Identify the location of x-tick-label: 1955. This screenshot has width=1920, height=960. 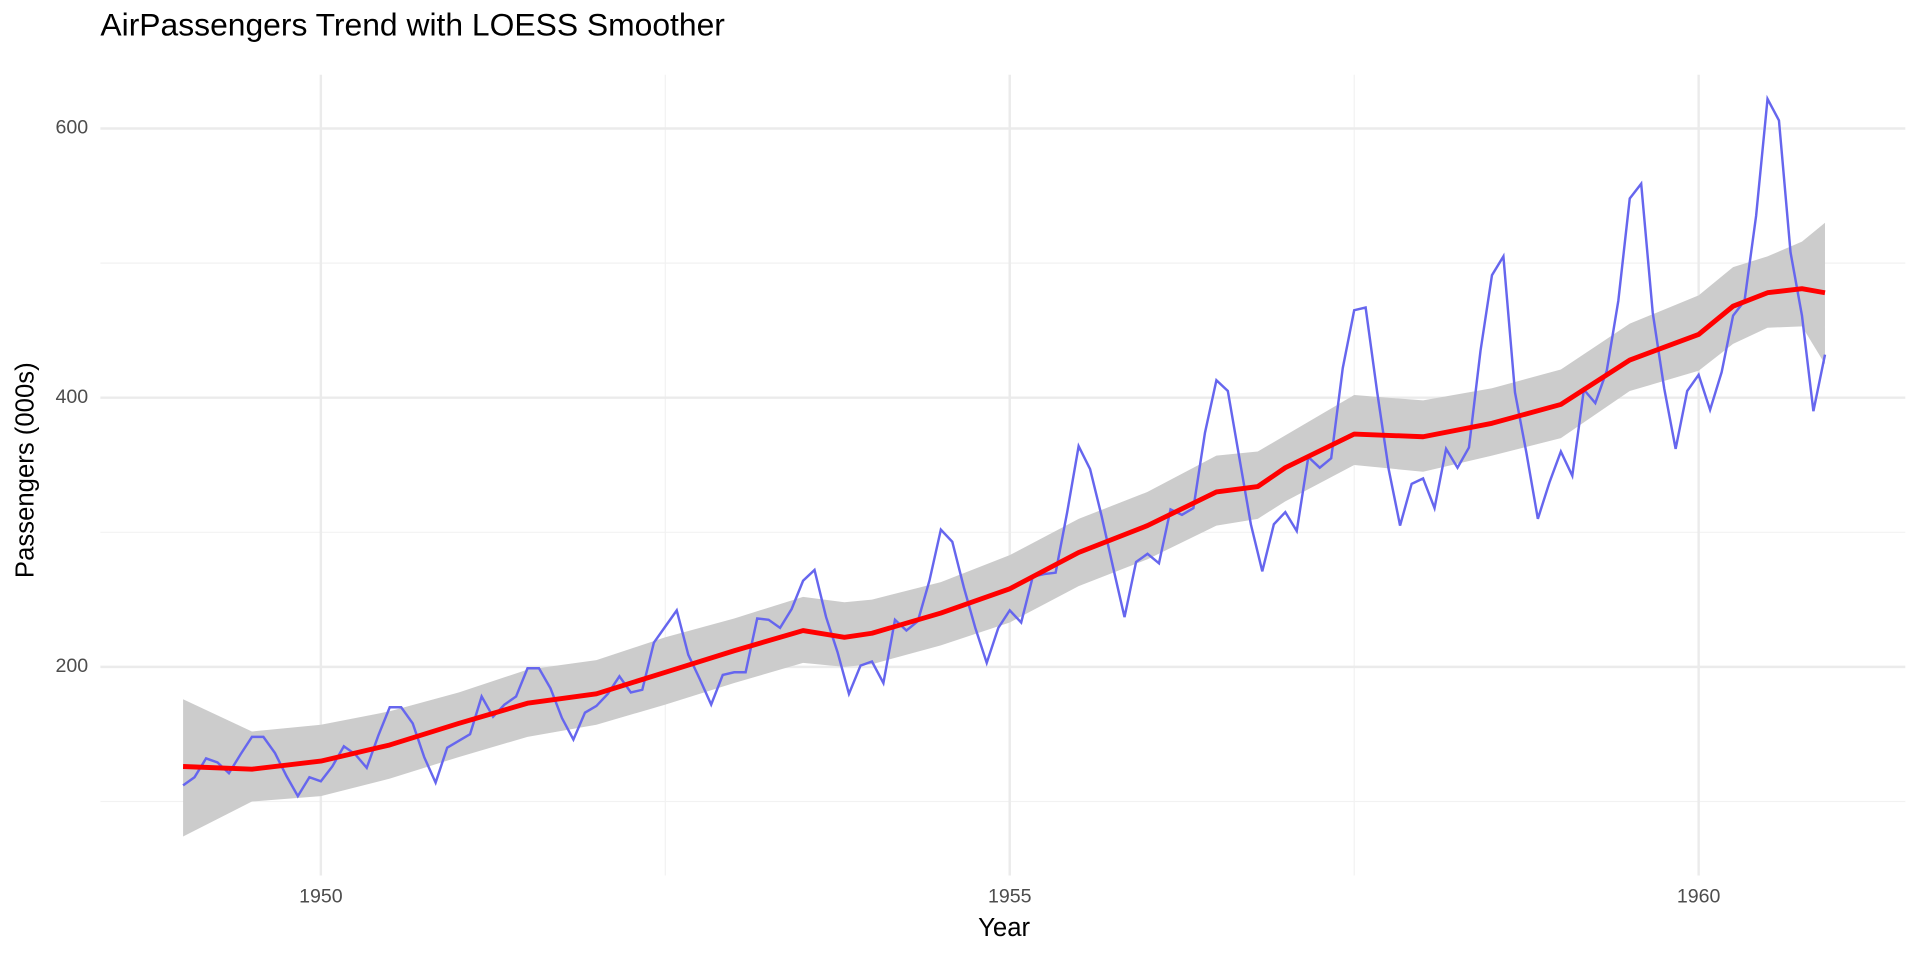
(1010, 897).